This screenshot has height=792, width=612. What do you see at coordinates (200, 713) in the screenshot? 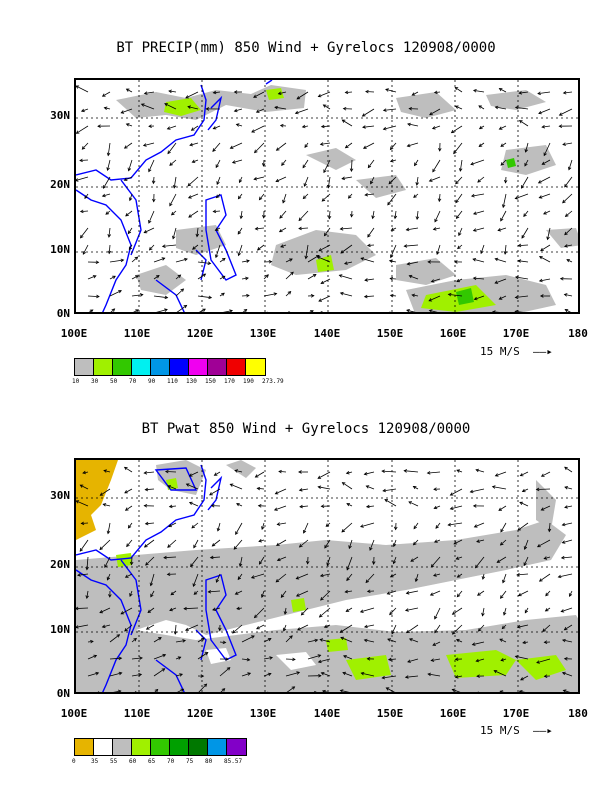
I see `panel2-lon-120e: 120E` at bounding box center [200, 713].